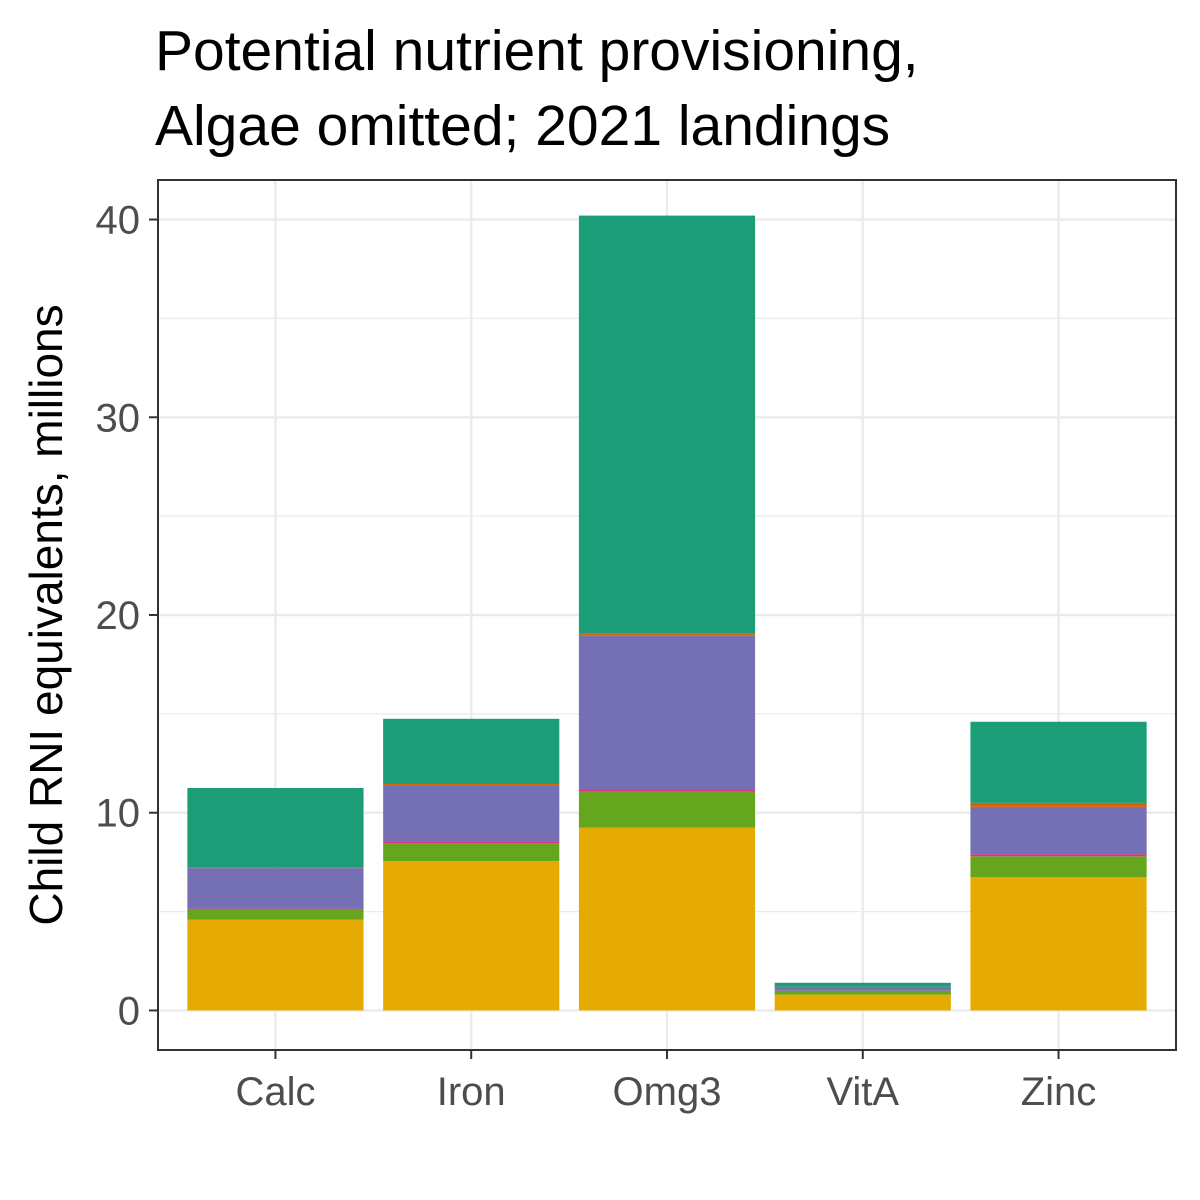 This screenshot has height=1200, width=1200. What do you see at coordinates (522, 126) in the screenshot?
I see `chart-subtitle: Algae omitted; 2021 landings` at bounding box center [522, 126].